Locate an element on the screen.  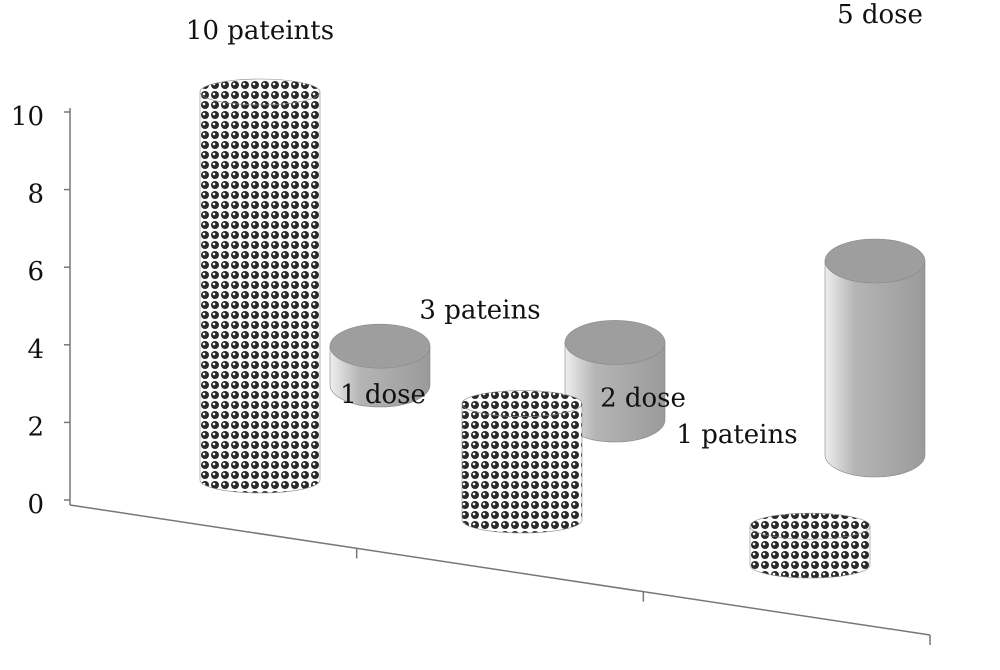
y-tick-label: 0 is located at coordinates (35, 505).